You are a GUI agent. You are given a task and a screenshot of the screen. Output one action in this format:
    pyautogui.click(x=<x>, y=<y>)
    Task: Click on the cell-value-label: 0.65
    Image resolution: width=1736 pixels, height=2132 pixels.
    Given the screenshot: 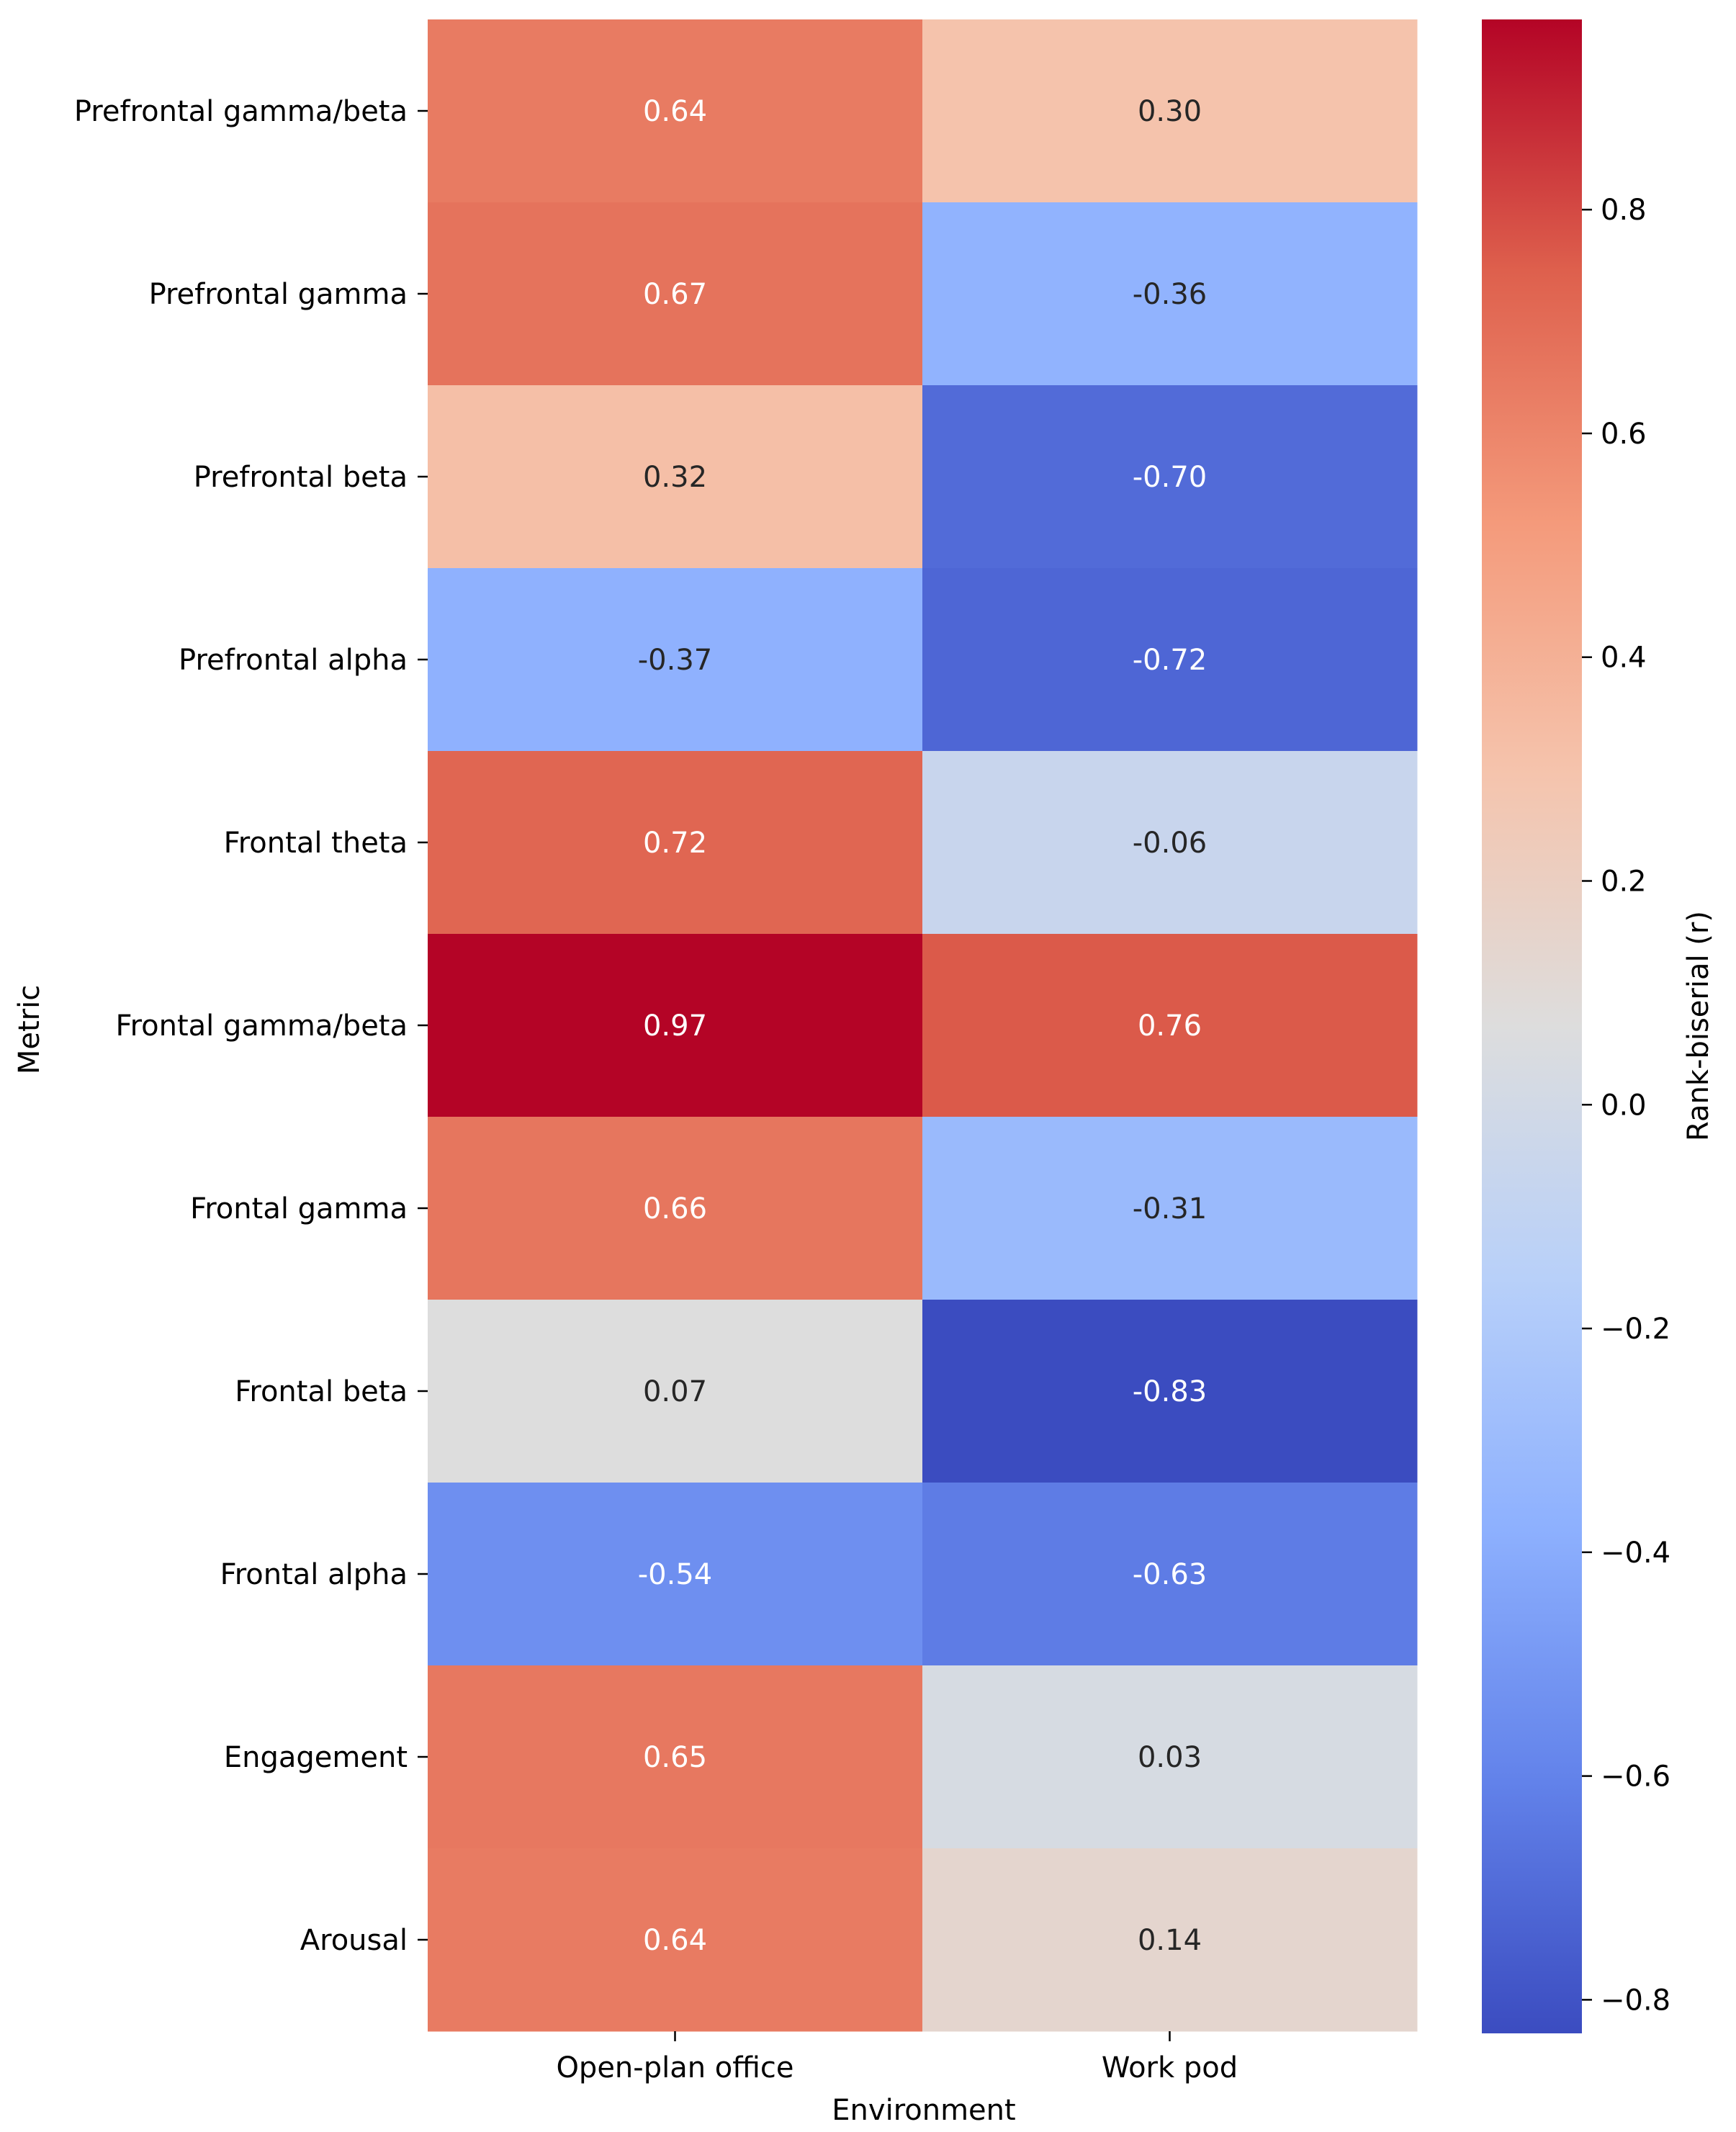 What is the action you would take?
    pyautogui.click(x=675, y=1757)
    